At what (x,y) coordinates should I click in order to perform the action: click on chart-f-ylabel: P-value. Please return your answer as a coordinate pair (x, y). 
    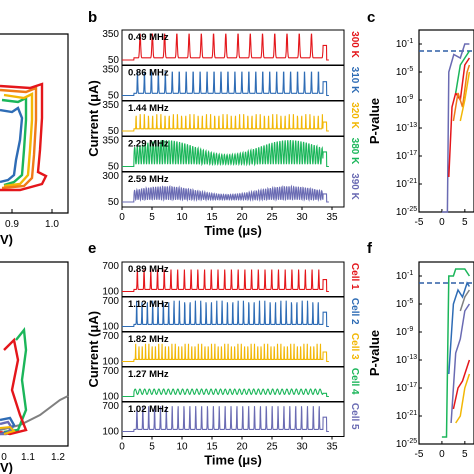
    Looking at the image, I should click on (374, 353).